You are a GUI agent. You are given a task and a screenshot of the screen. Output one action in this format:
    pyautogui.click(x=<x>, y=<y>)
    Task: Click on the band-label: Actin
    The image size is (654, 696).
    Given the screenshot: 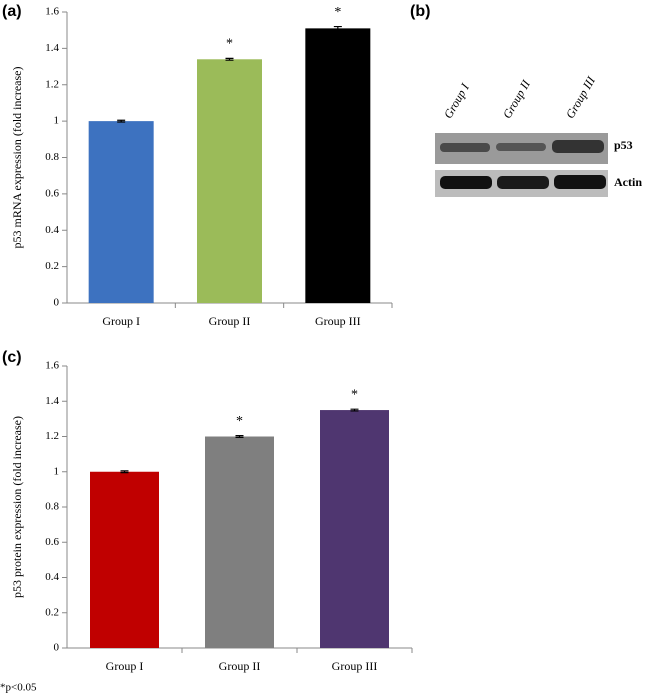 What is the action you would take?
    pyautogui.click(x=628, y=182)
    